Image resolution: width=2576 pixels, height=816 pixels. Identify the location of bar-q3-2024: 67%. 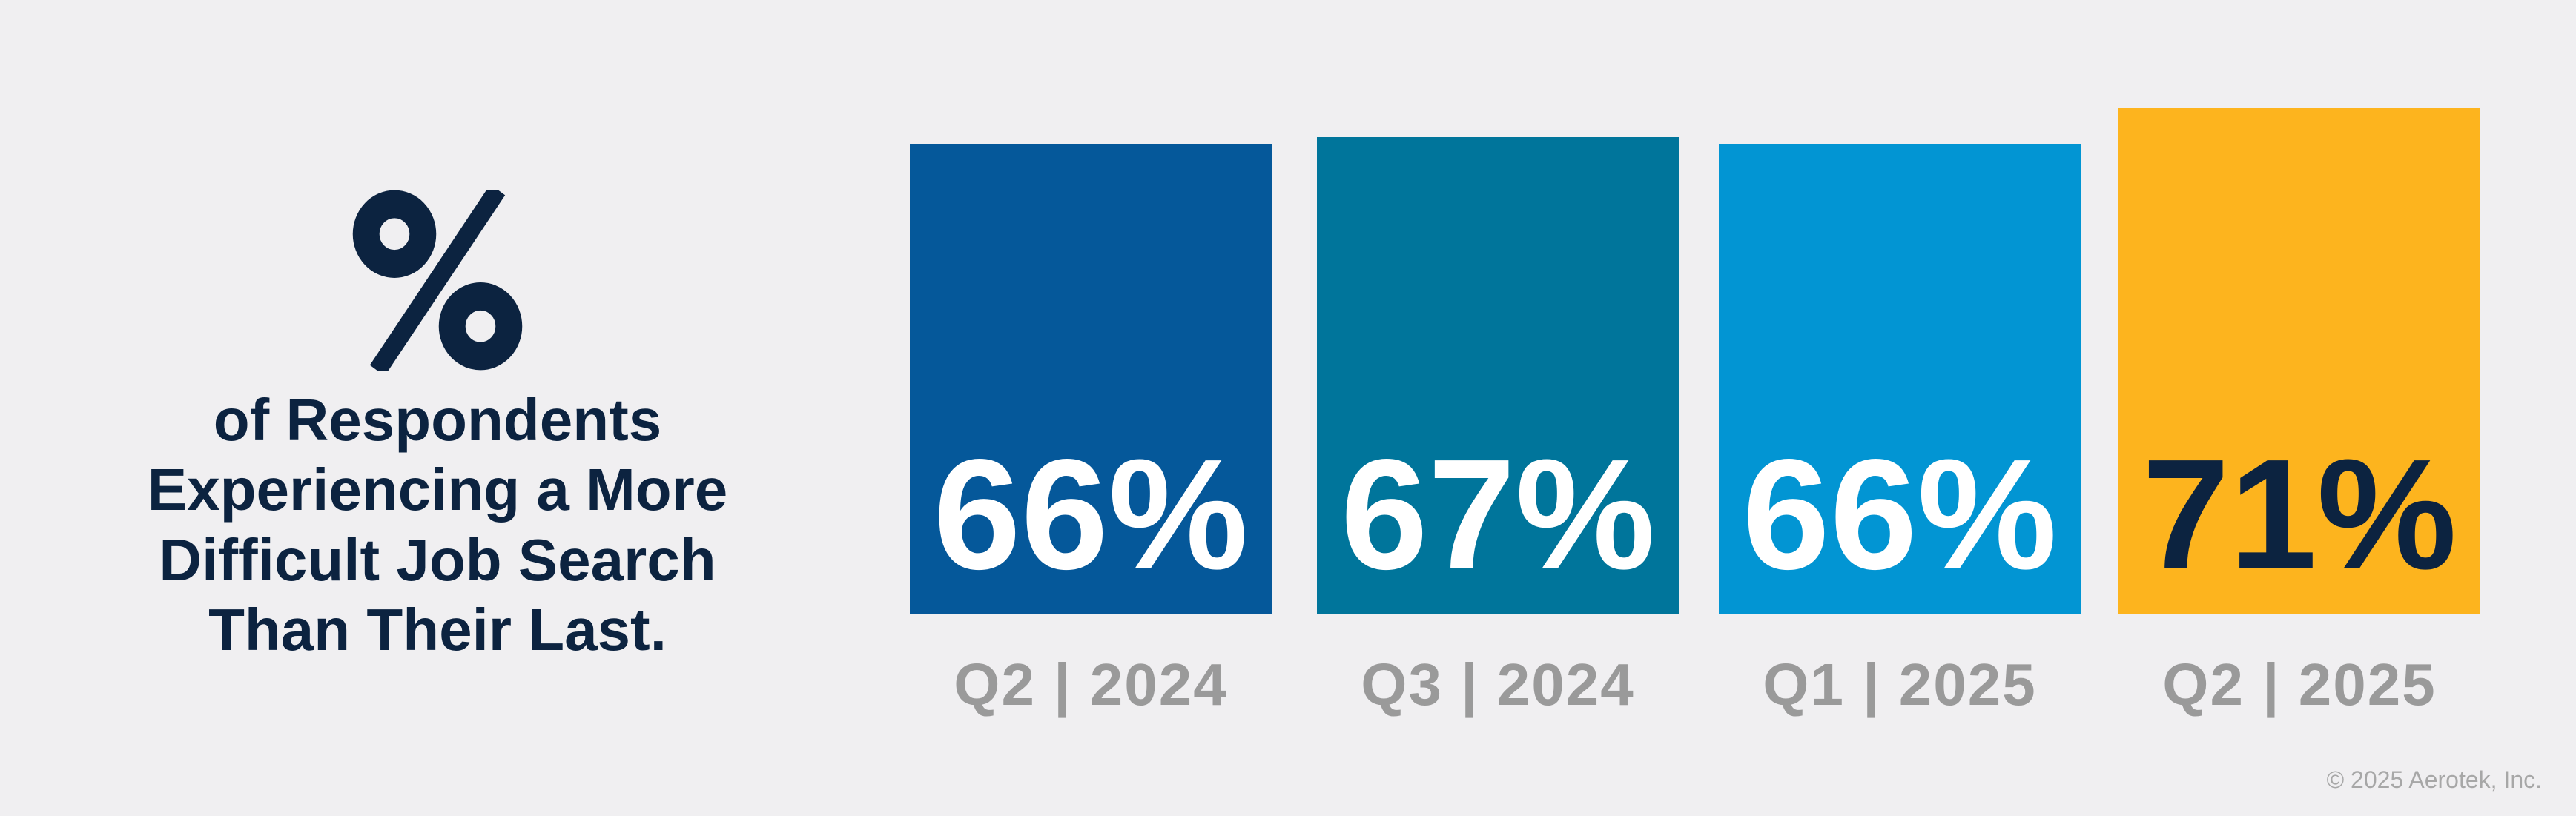
(1498, 375).